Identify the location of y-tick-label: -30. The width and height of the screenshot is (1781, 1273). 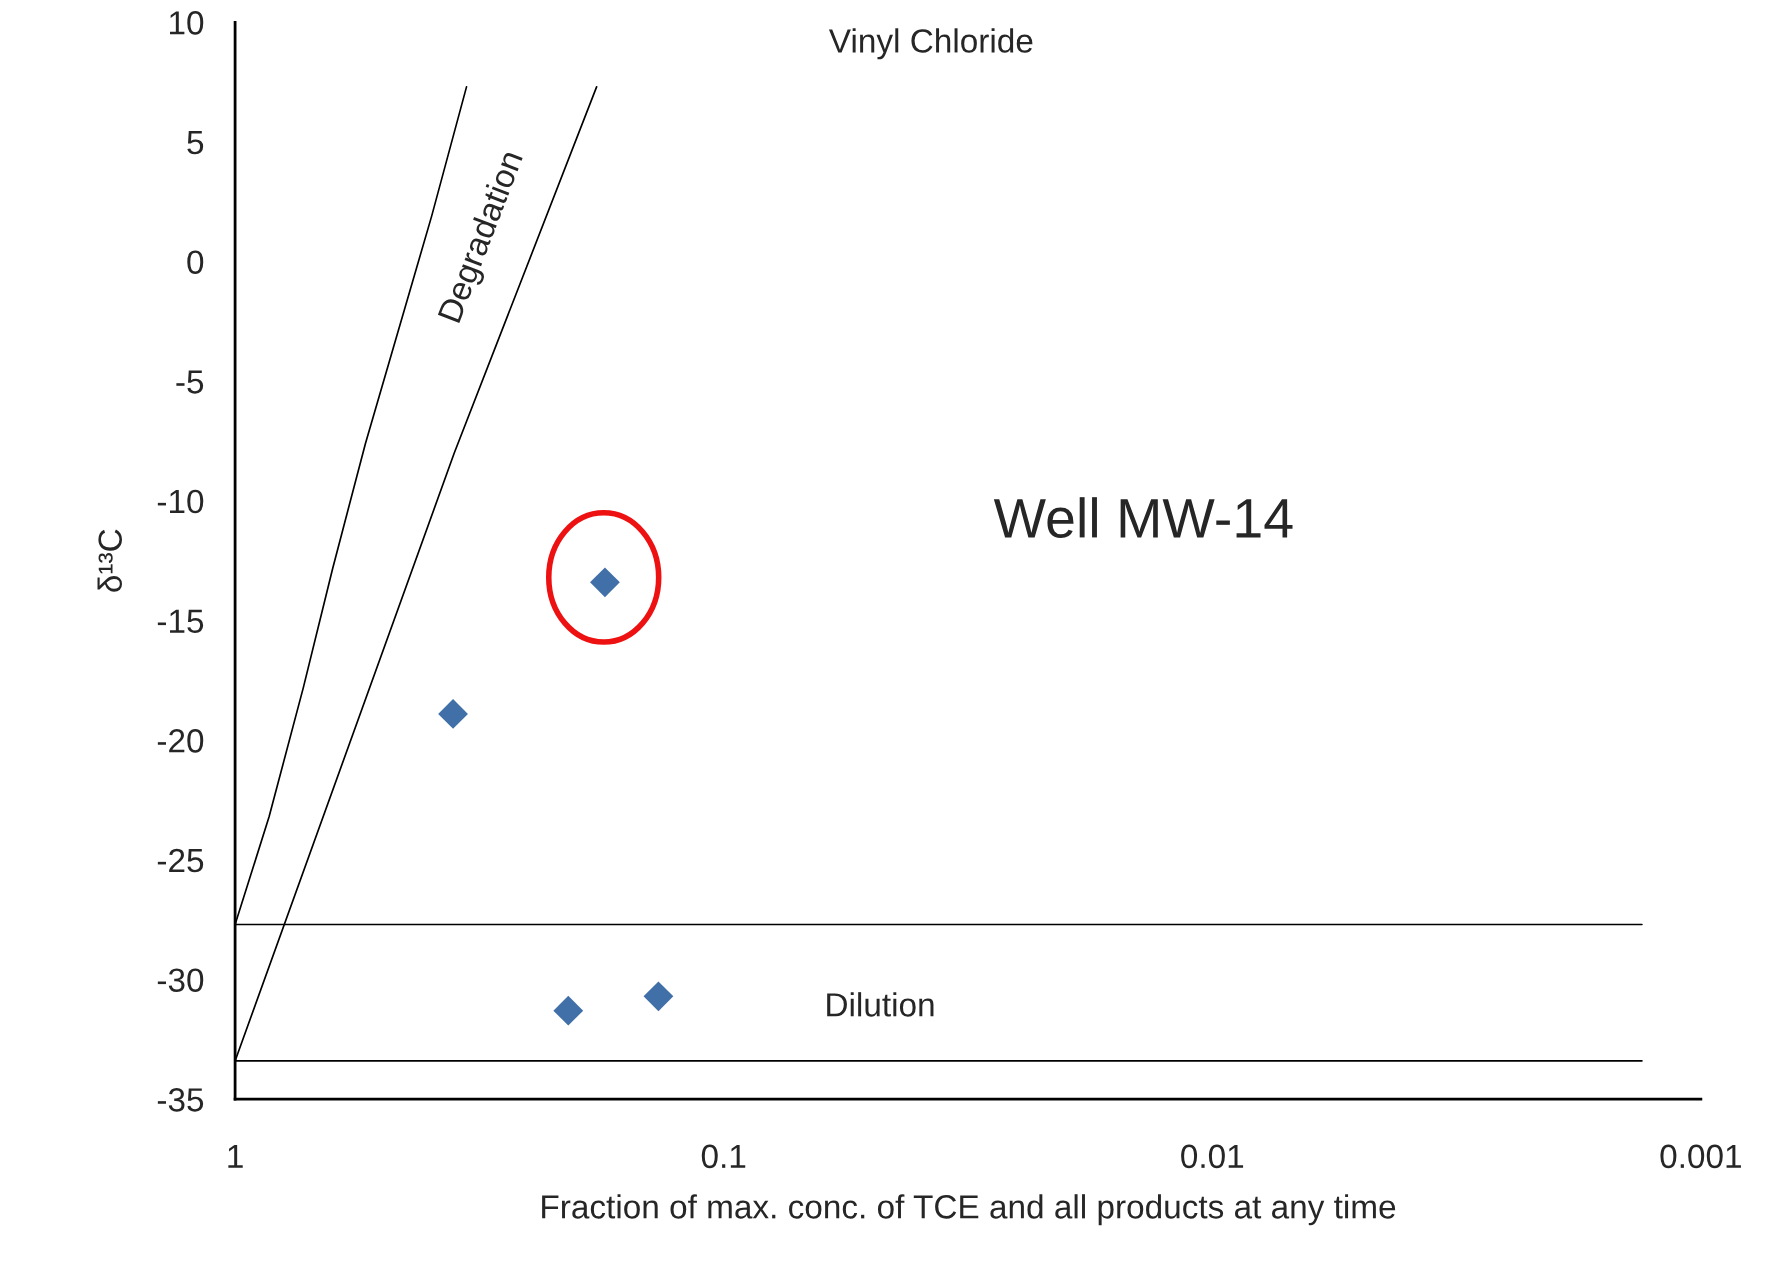
(180, 980).